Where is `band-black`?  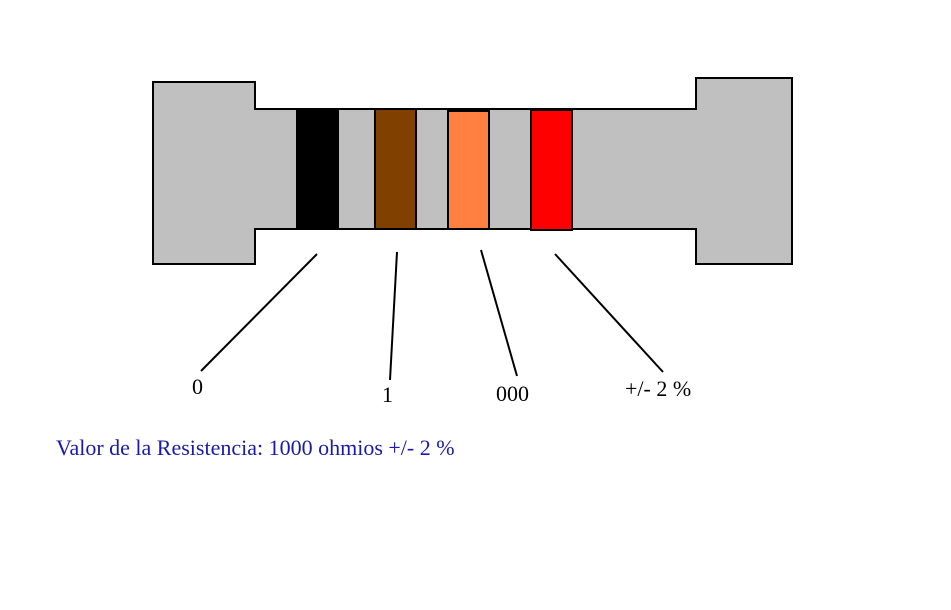 band-black is located at coordinates (317, 169).